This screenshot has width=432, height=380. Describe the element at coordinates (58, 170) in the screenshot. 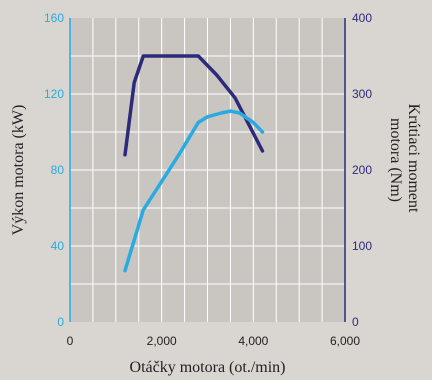

I see `left-tick-label: 80` at that location.